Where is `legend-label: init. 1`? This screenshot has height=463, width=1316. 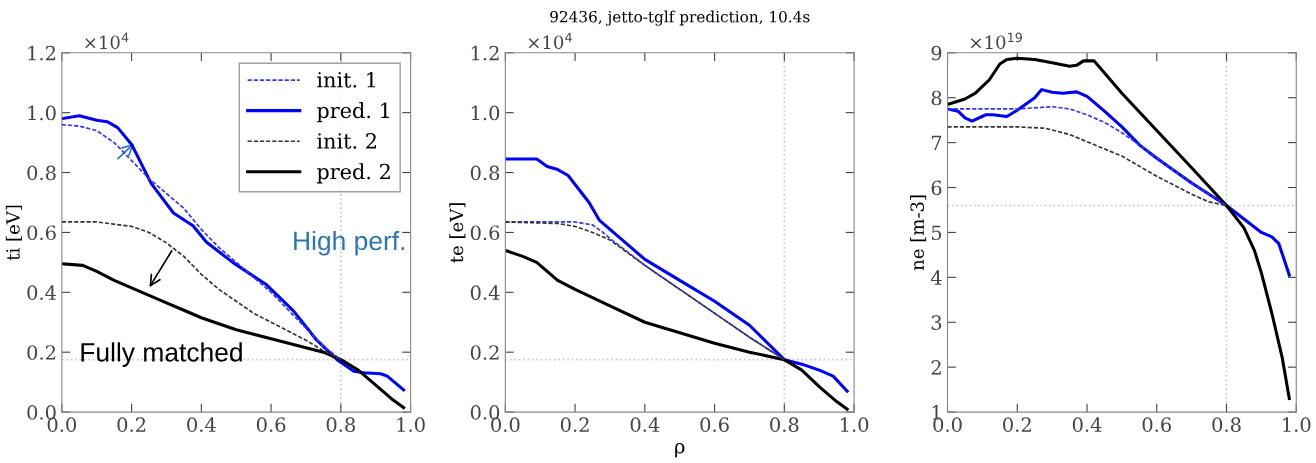 legend-label: init. 1 is located at coordinates (346, 79).